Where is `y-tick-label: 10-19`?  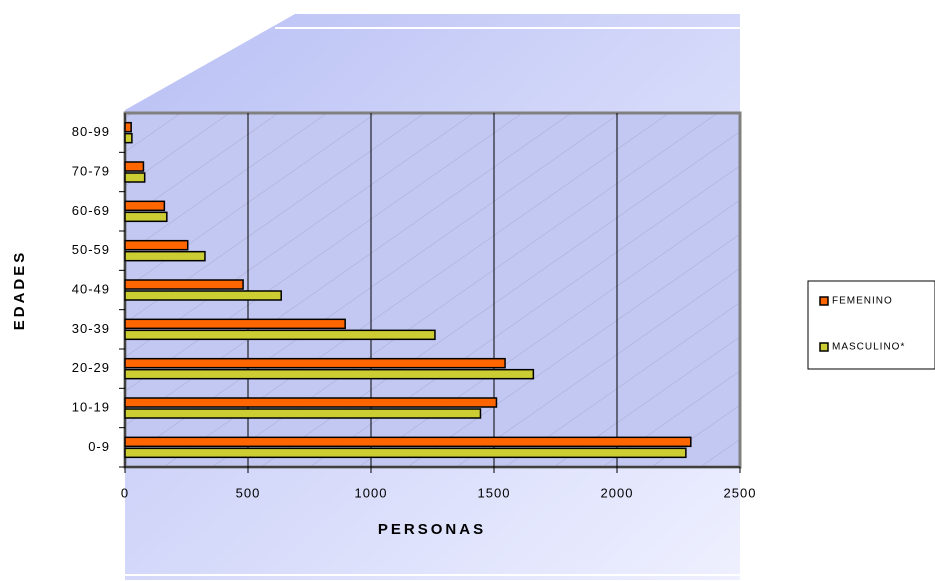
y-tick-label: 10-19 is located at coordinates (91, 406).